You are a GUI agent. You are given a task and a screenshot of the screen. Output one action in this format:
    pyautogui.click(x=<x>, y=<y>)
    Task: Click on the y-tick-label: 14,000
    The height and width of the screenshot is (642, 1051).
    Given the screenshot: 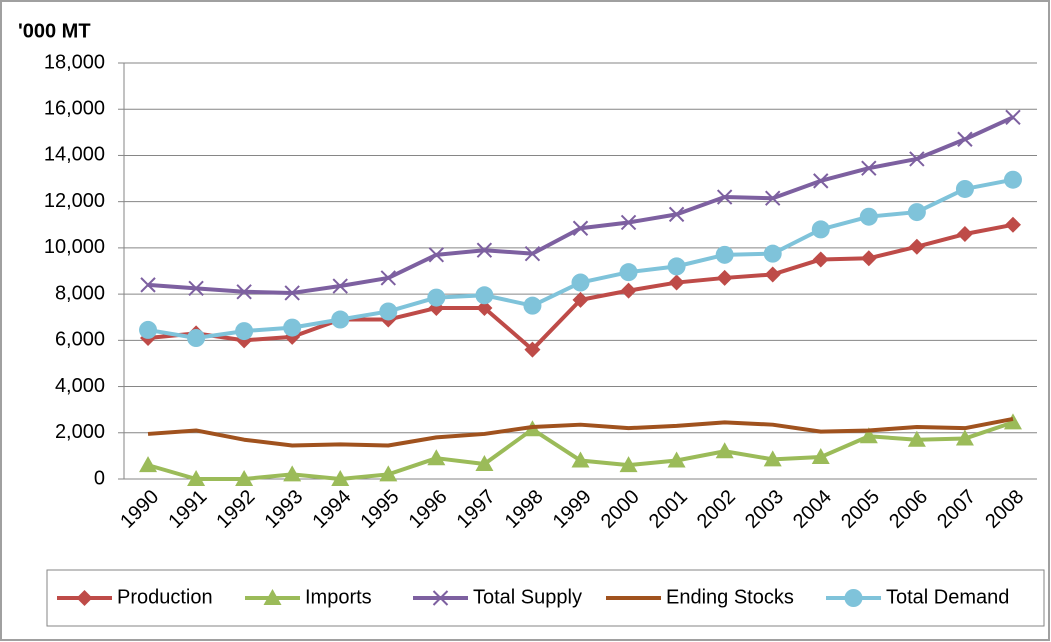 What is the action you would take?
    pyautogui.click(x=74, y=155)
    